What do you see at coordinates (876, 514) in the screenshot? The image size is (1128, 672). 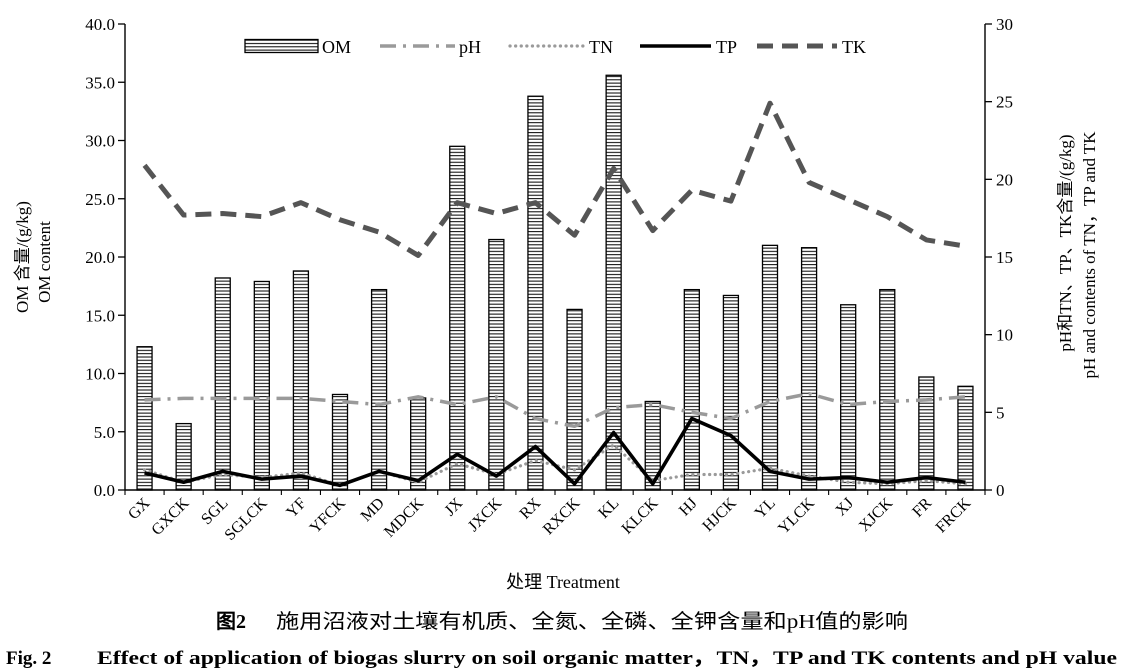 I see `x-tick-label-xjck: XJCK` at bounding box center [876, 514].